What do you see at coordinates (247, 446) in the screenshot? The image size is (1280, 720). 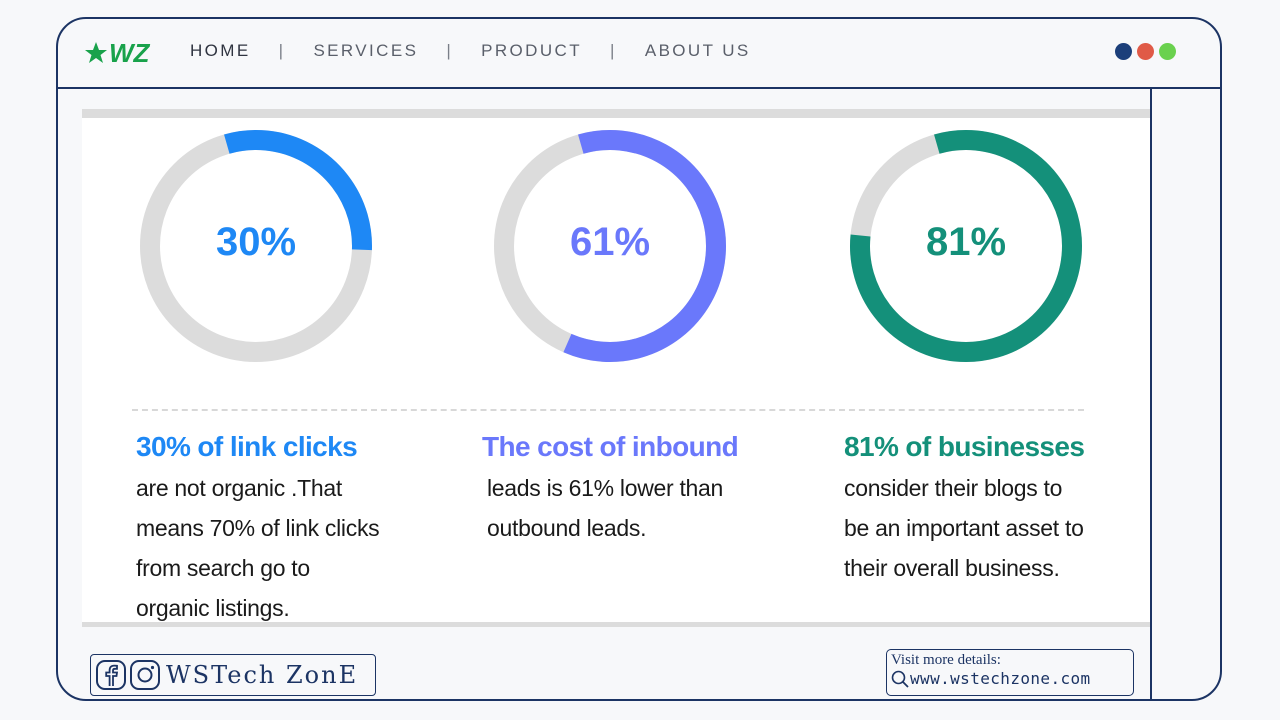 I see `stat-title: 30% of link clicks` at bounding box center [247, 446].